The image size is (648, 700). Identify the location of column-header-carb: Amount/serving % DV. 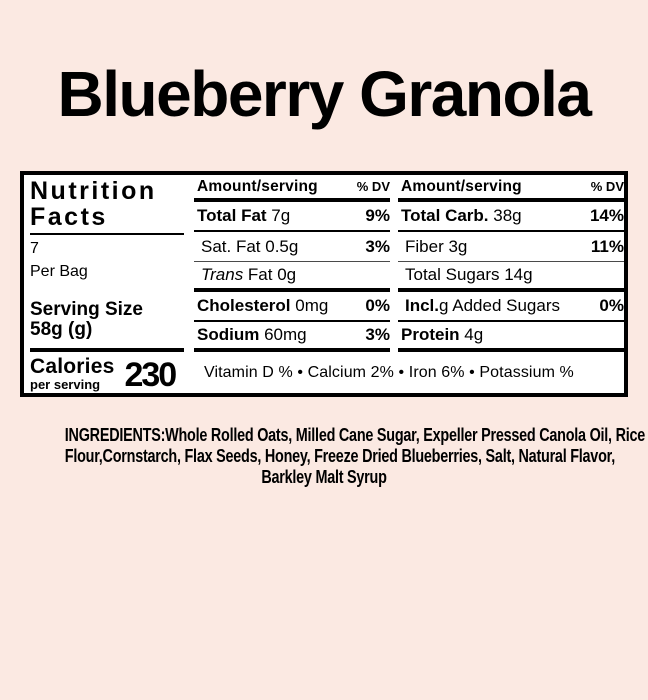
(511, 188).